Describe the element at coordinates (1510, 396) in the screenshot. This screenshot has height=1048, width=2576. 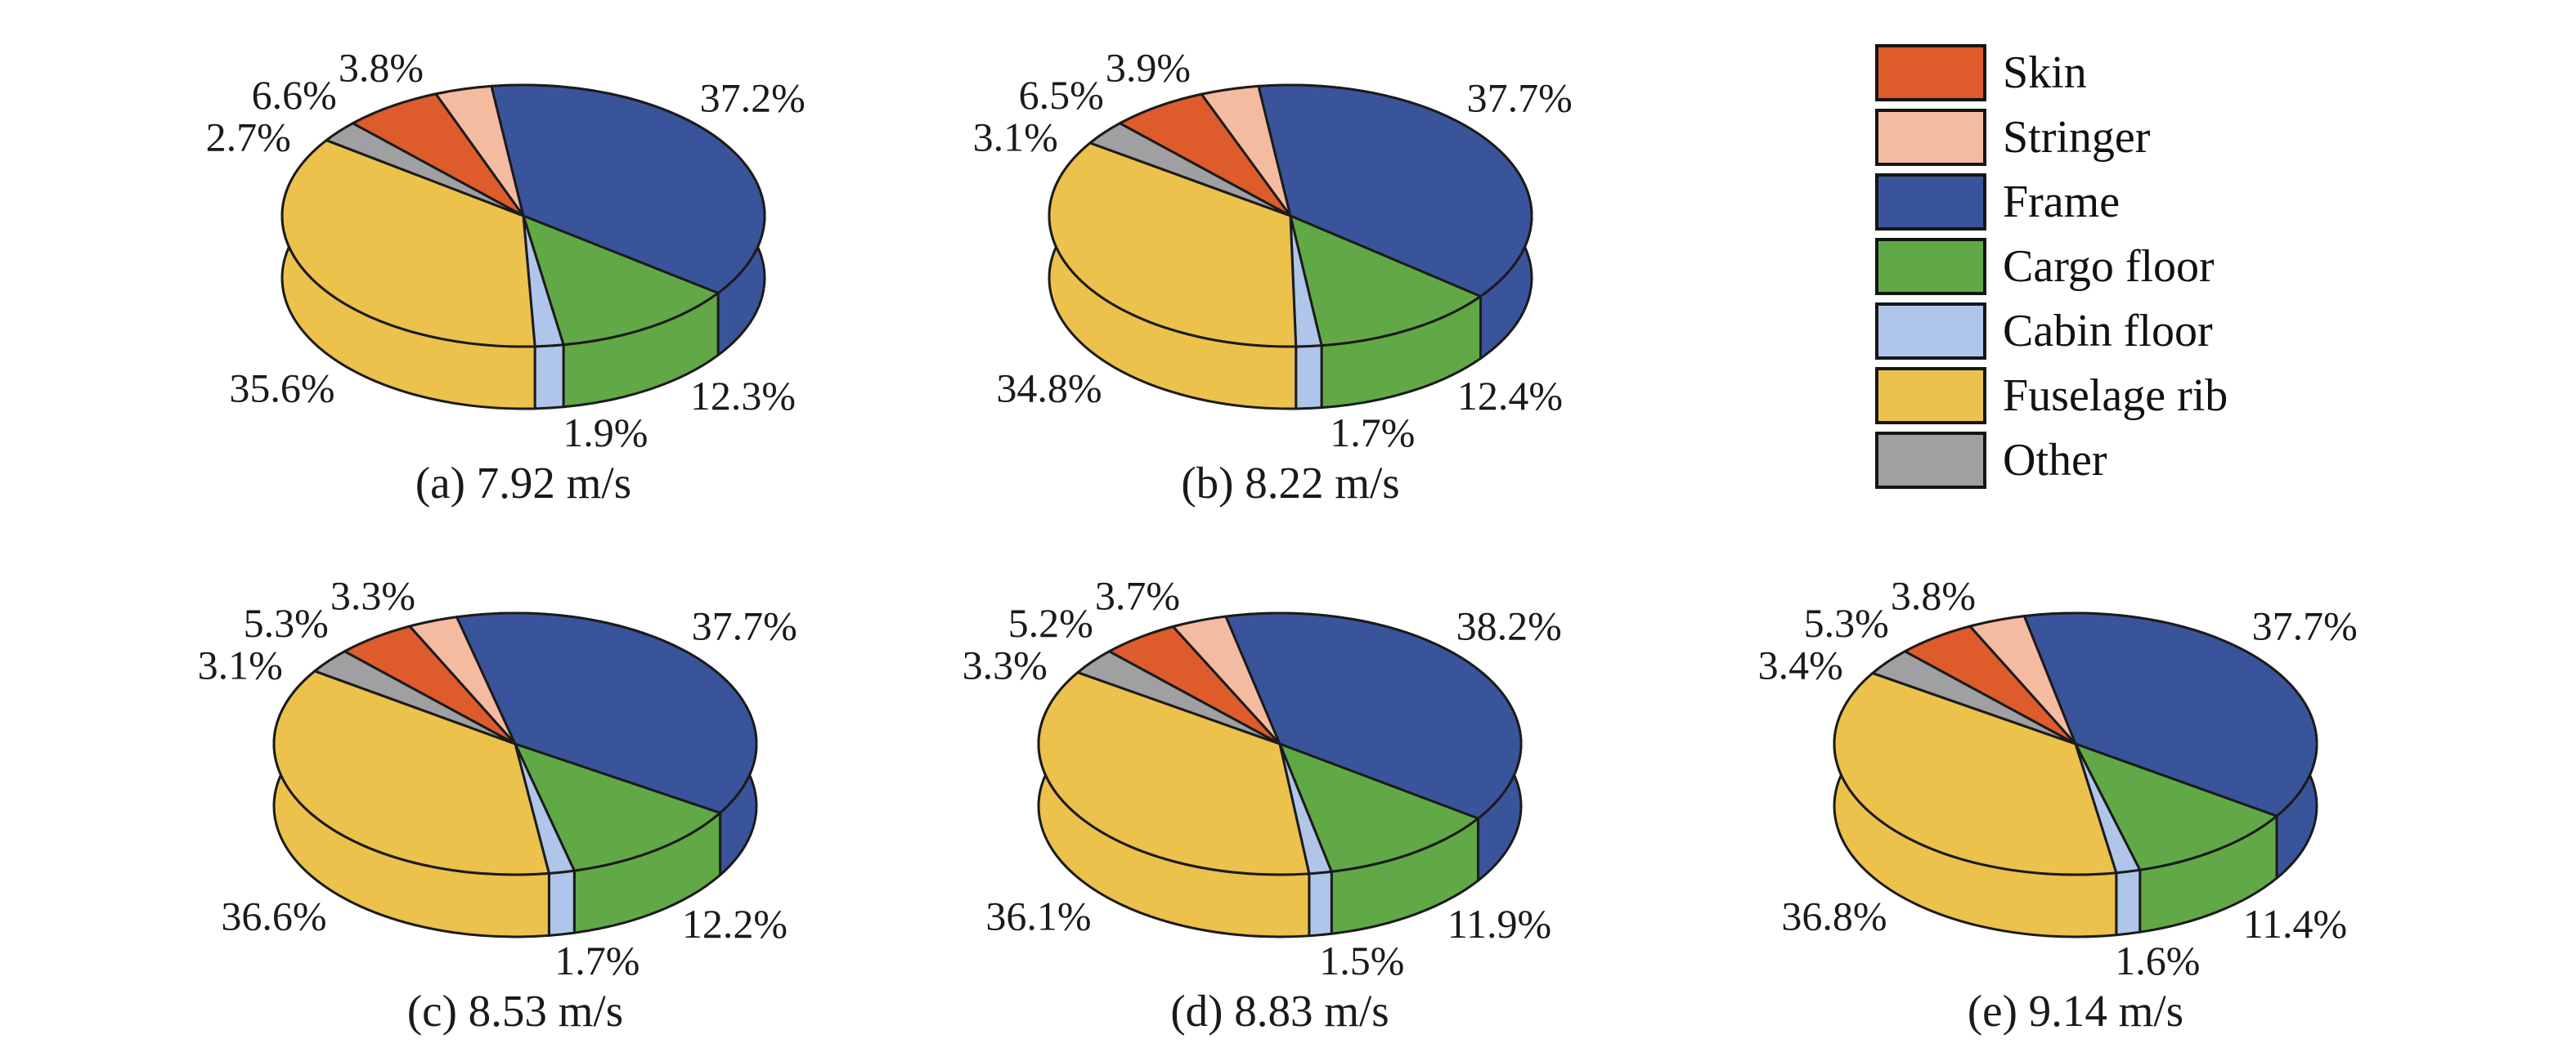
I see `percent-label-cargo-floor-b: 12.4%` at that location.